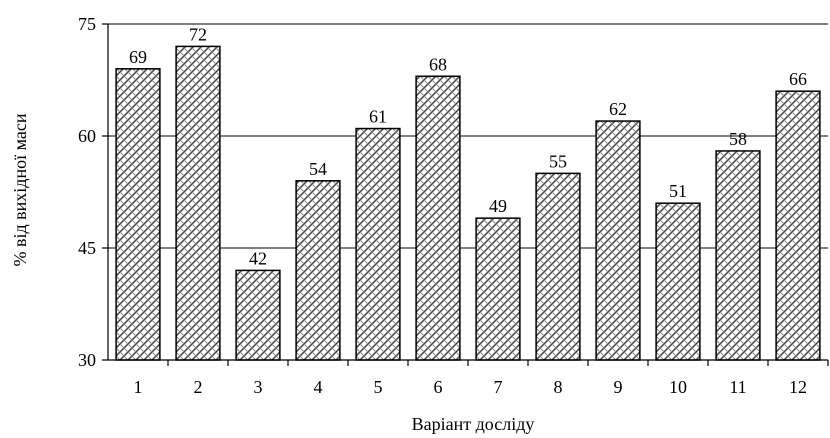 The image size is (830, 438). What do you see at coordinates (318, 387) in the screenshot?
I see `x-tick-label: 4` at bounding box center [318, 387].